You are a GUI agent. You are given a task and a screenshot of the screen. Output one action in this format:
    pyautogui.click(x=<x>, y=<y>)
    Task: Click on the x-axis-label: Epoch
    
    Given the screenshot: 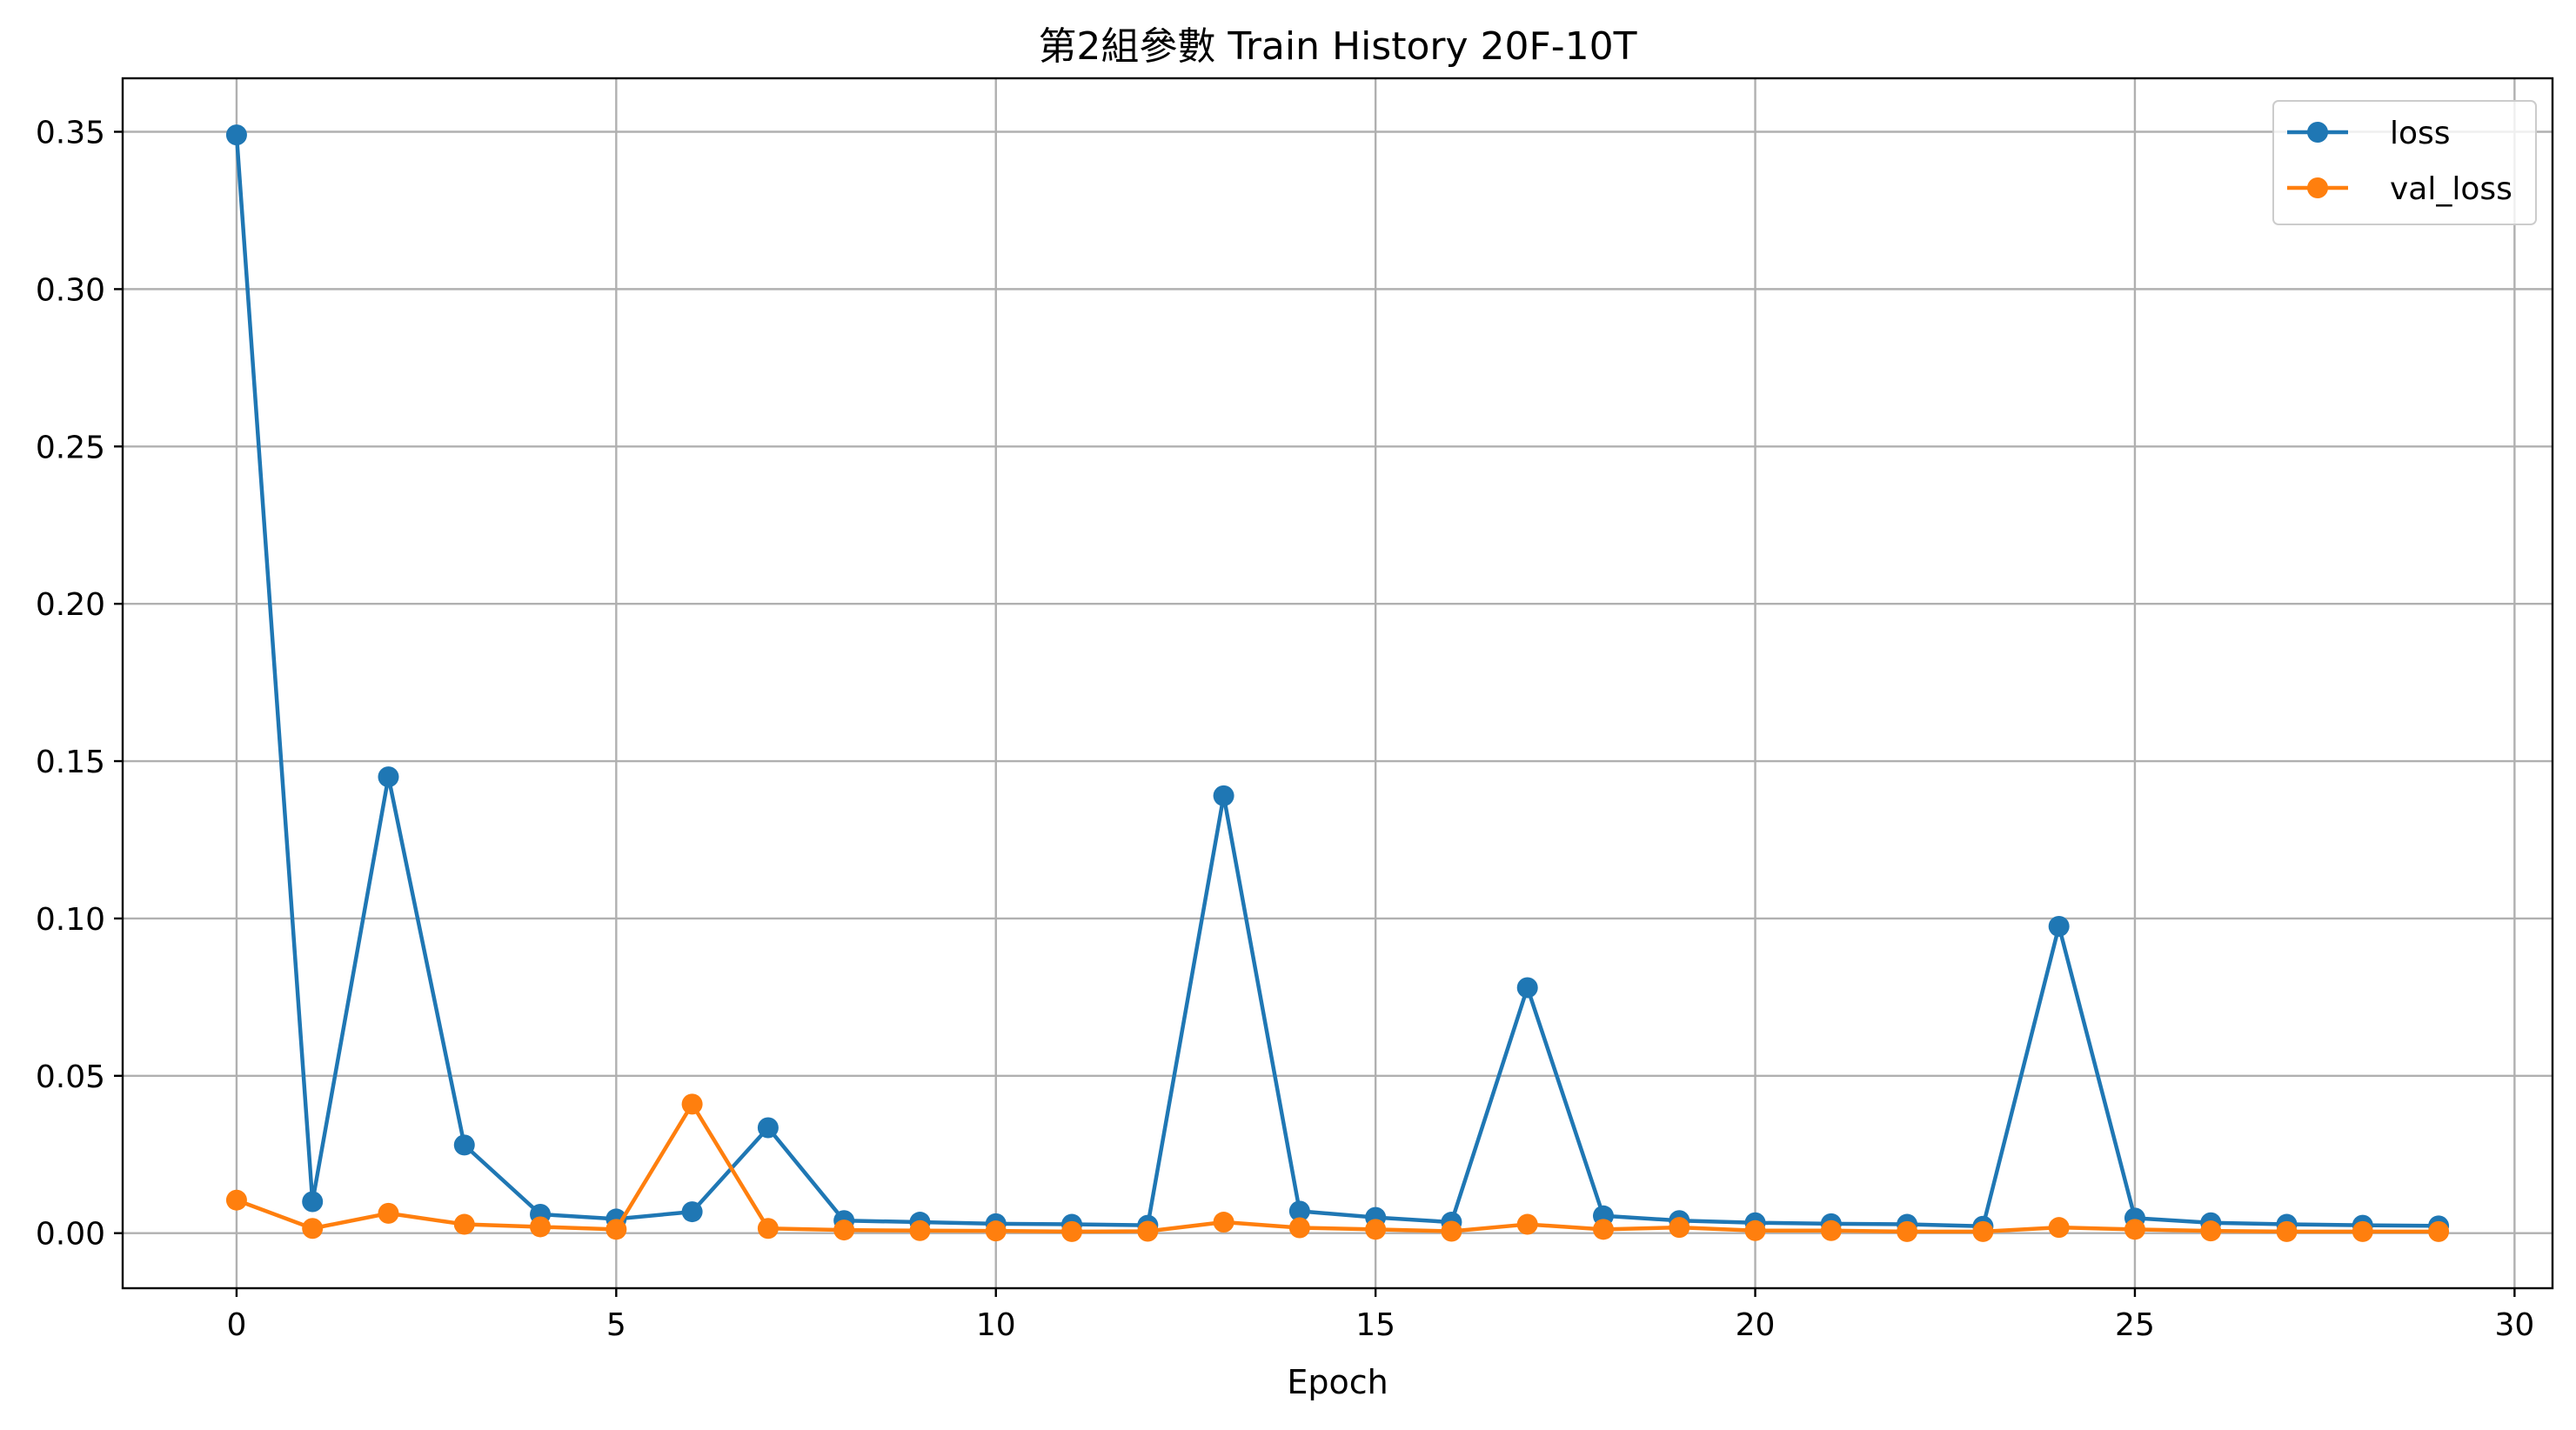 What is the action you would take?
    pyautogui.click(x=1337, y=1382)
    